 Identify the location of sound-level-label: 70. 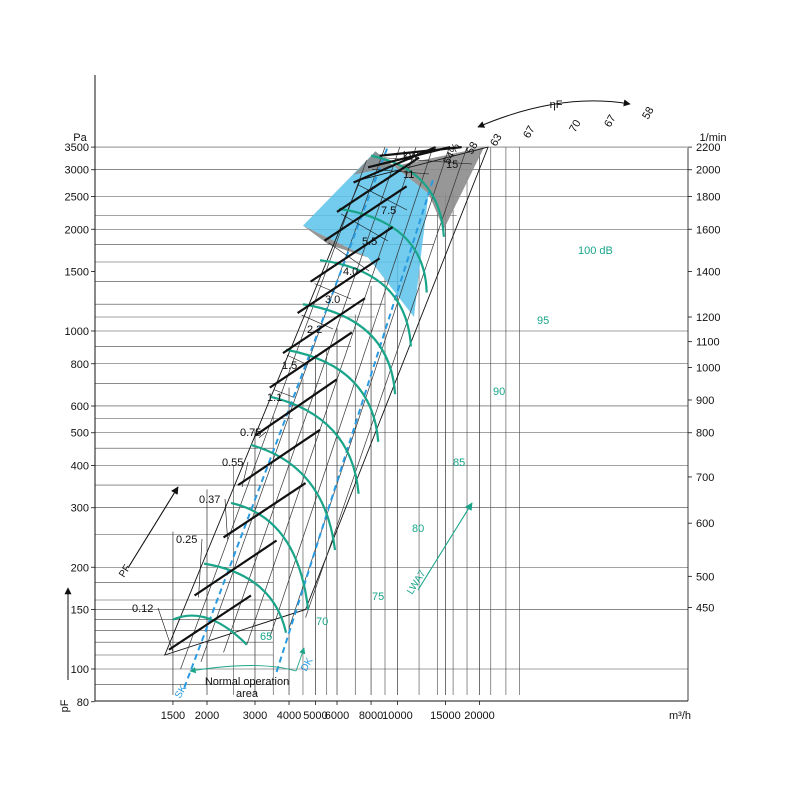
(322, 622).